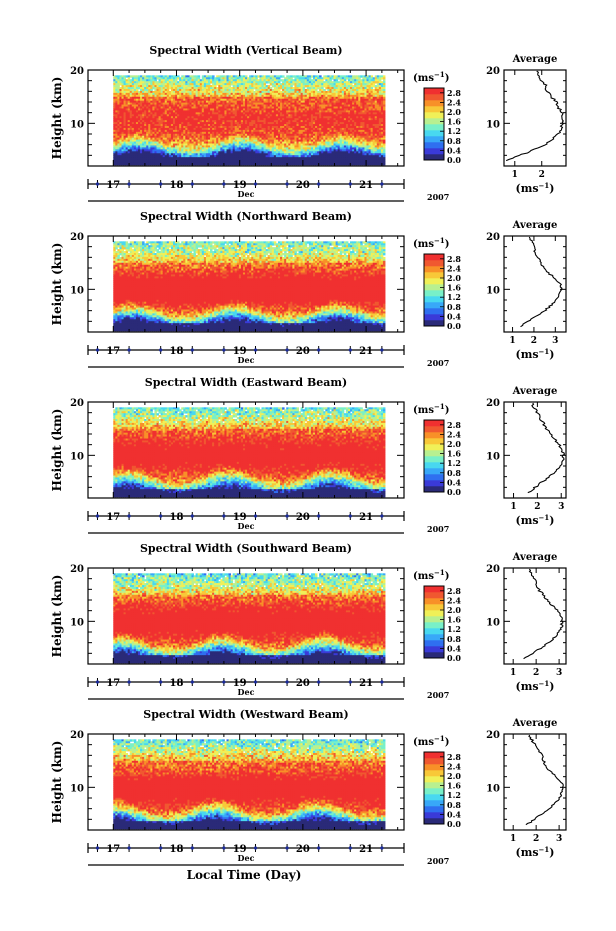 This screenshot has width=616, height=931. What do you see at coordinates (555, 341) in the screenshot?
I see `avg-x-tick-label: 3` at bounding box center [555, 341].